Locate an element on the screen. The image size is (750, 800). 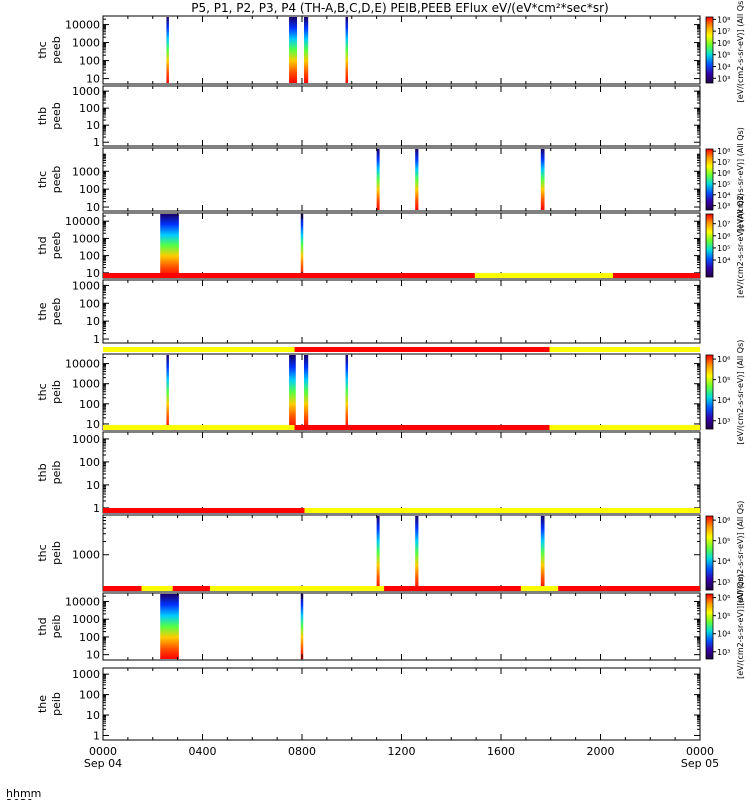
colorbar-tick-label: 10⁵ is located at coordinates (723, 55).